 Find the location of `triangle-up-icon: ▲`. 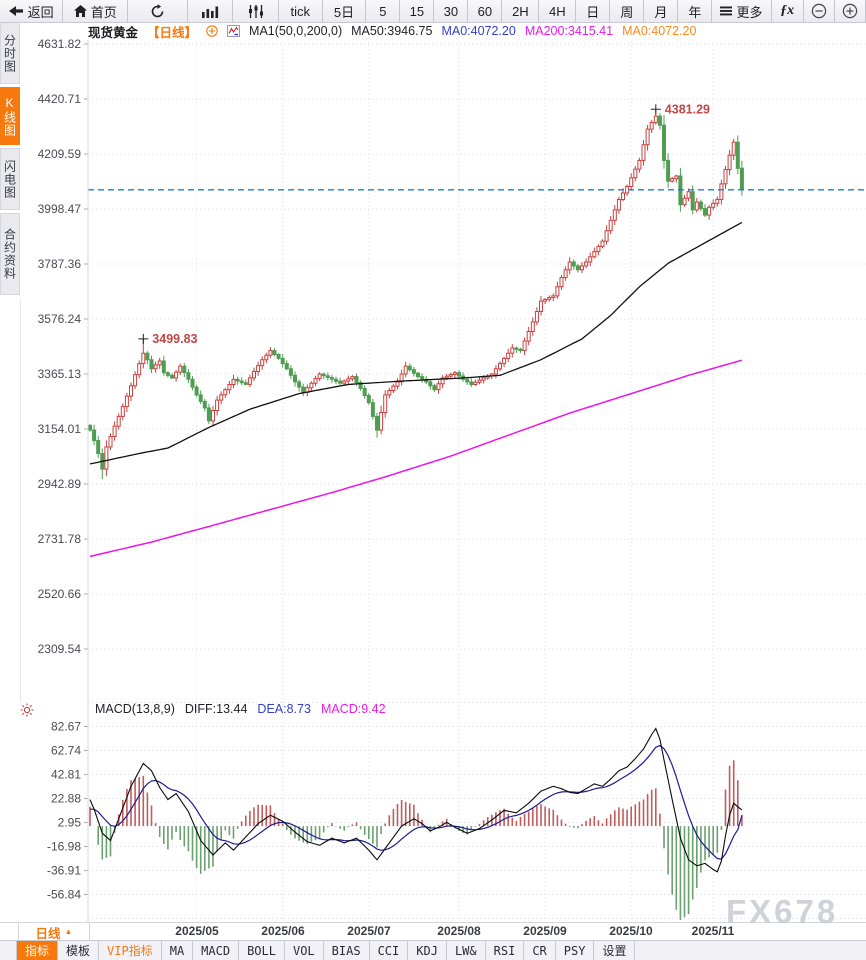

triangle-up-icon: ▲ is located at coordinates (68, 931).